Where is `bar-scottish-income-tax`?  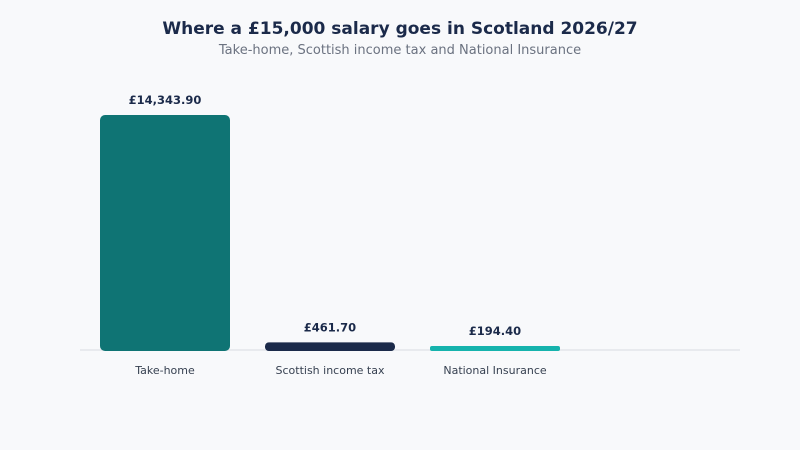 bar-scottish-income-tax is located at coordinates (330, 346).